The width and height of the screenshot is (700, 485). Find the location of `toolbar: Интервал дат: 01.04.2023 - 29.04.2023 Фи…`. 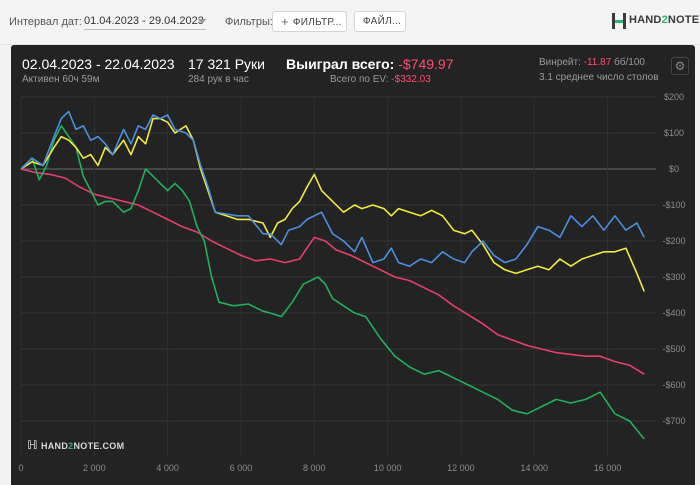

toolbar: Интервал дат: 01.04.2023 - 29.04.2023 Фи… is located at coordinates (350, 22).